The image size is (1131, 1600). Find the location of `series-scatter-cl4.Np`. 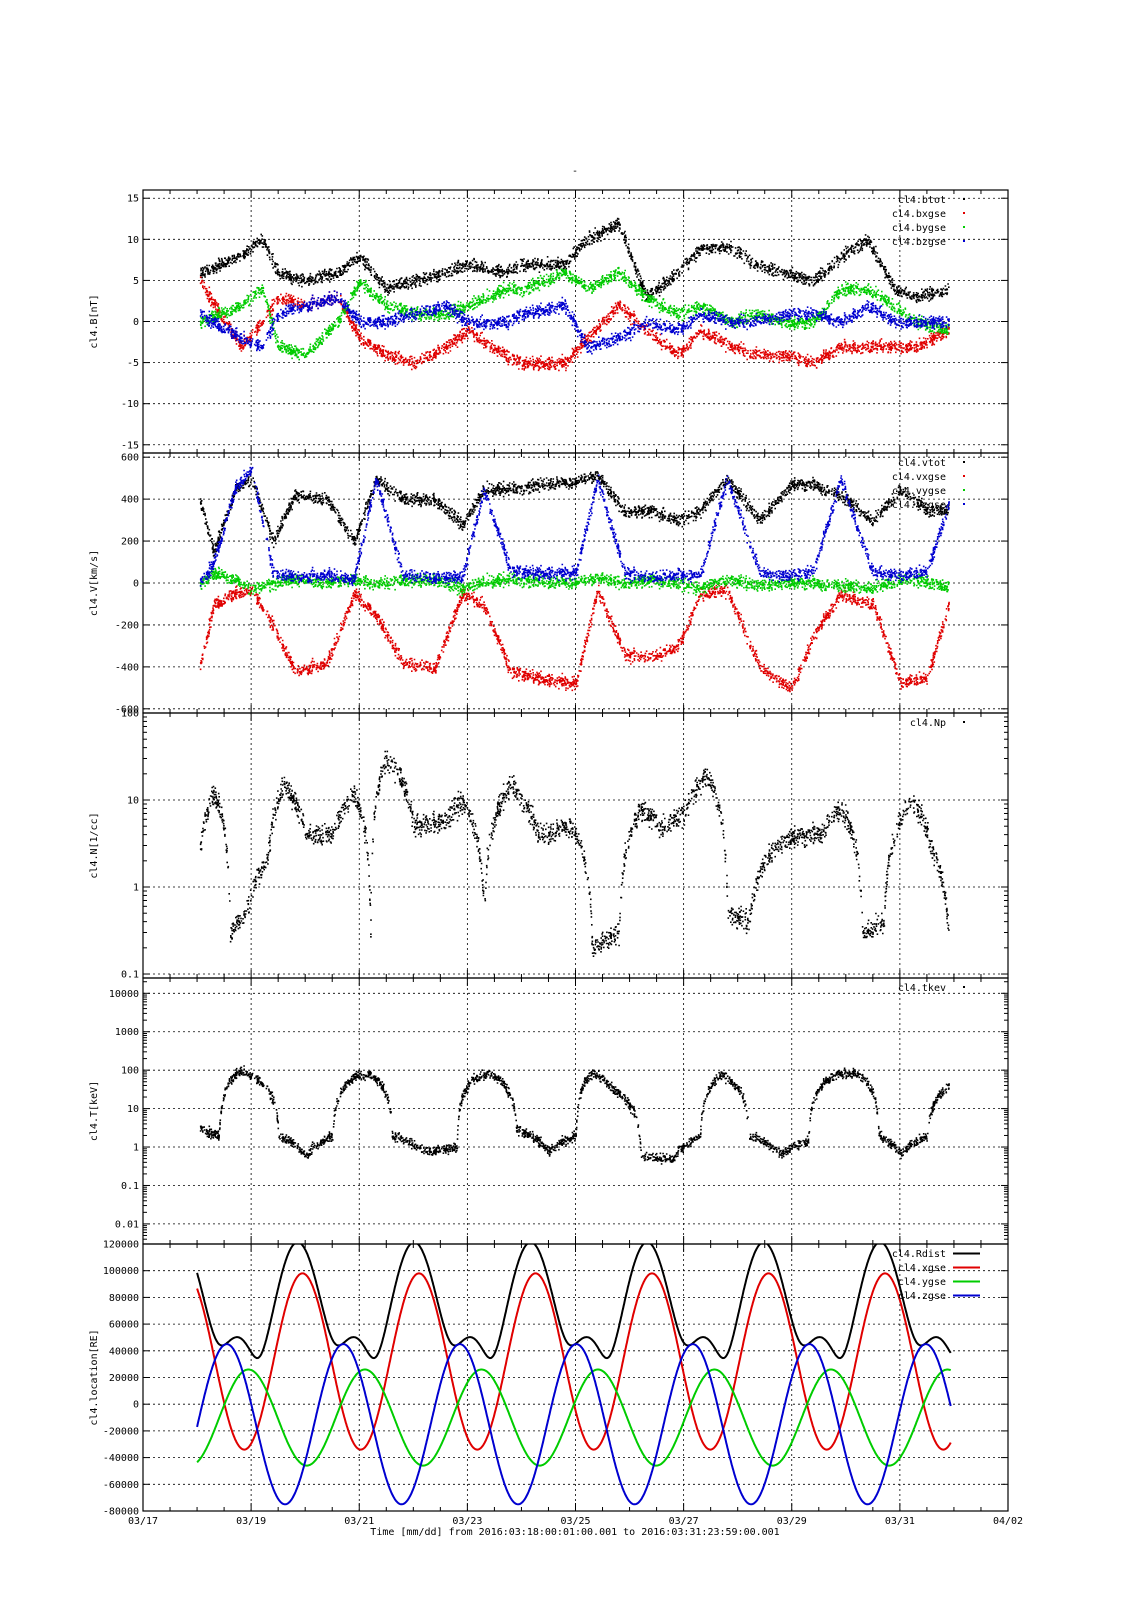

series-scatter-cl4.Np is located at coordinates (574, 853).